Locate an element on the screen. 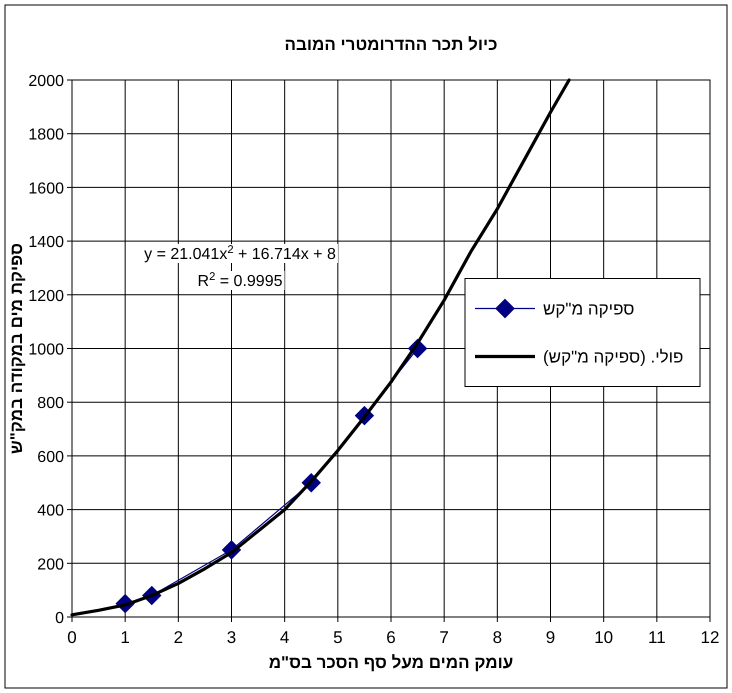 This screenshot has width=732, height=693. y-tick-label: 1200 is located at coordinates (46, 296).